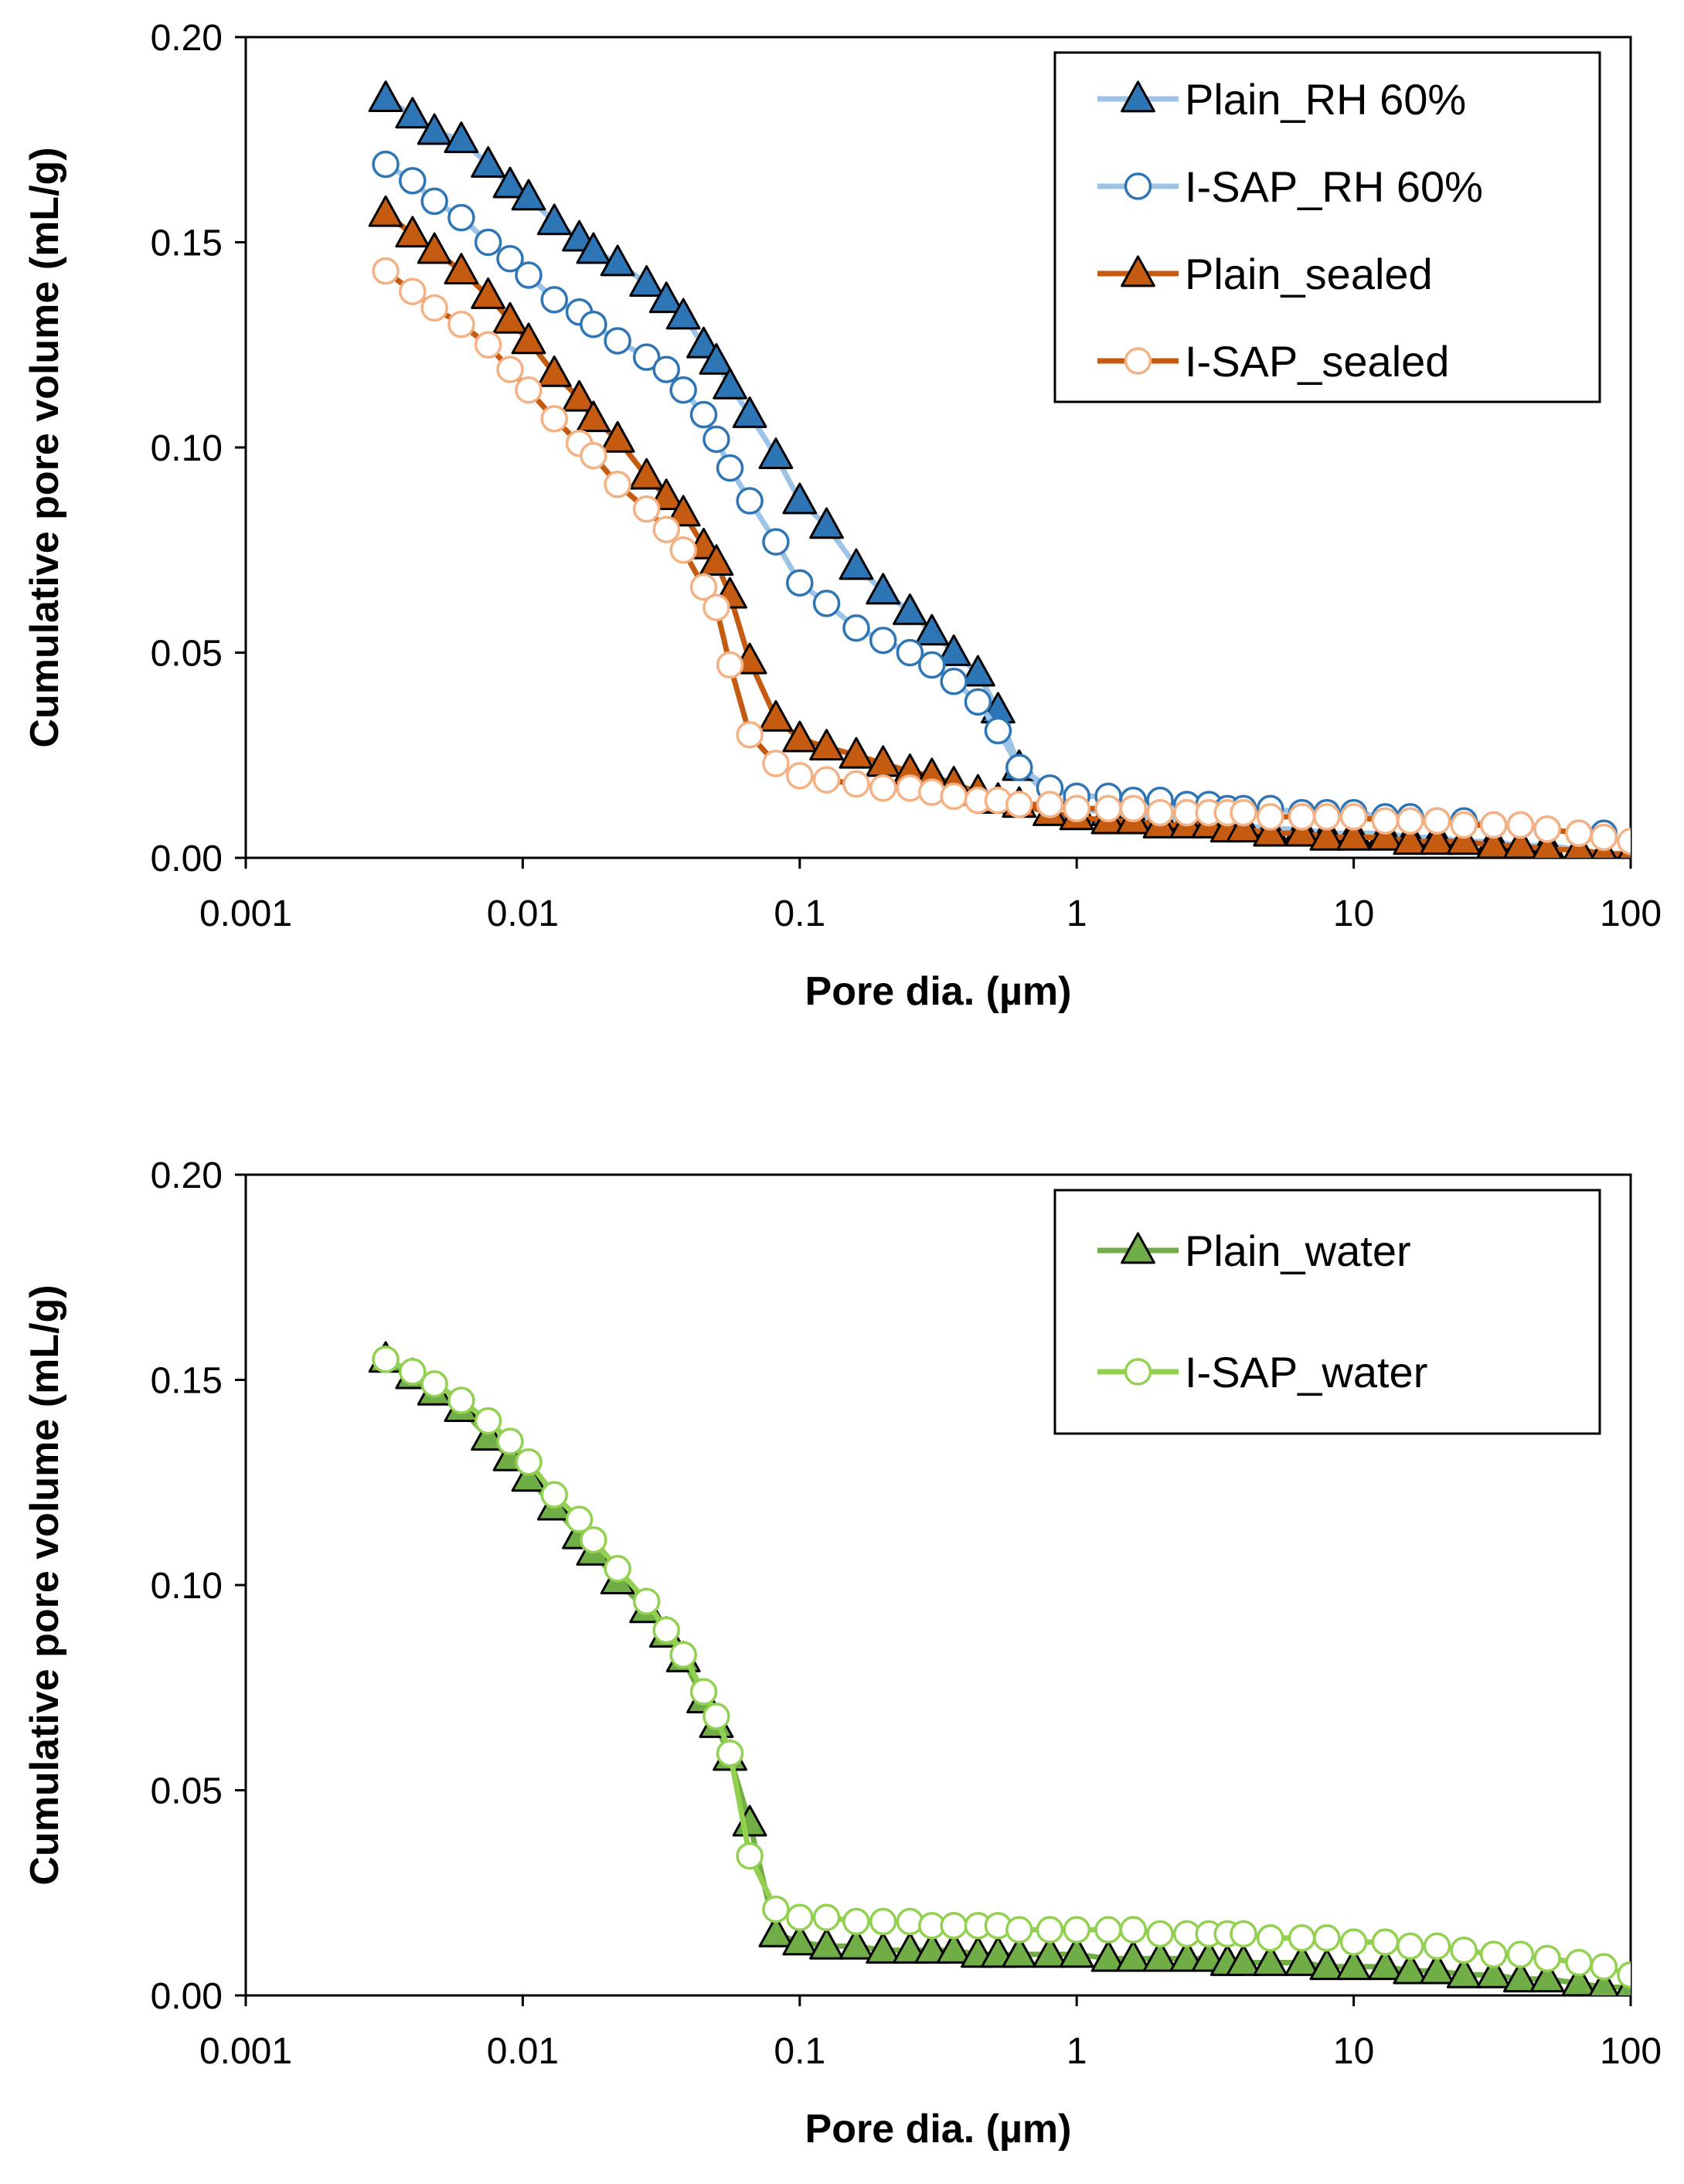  Describe the element at coordinates (799, 2052) in the screenshot. I see `x-tick-label: 0.1` at that location.